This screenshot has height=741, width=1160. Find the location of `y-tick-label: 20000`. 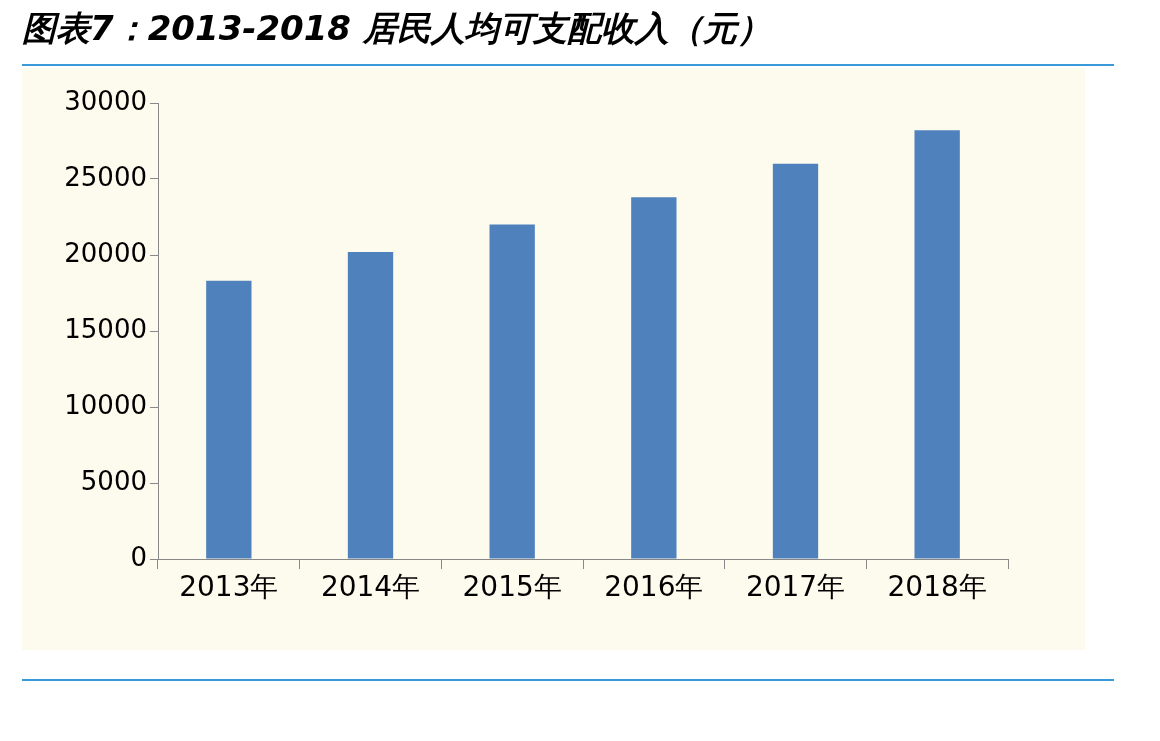

y-tick-label: 20000 is located at coordinates (105, 252).